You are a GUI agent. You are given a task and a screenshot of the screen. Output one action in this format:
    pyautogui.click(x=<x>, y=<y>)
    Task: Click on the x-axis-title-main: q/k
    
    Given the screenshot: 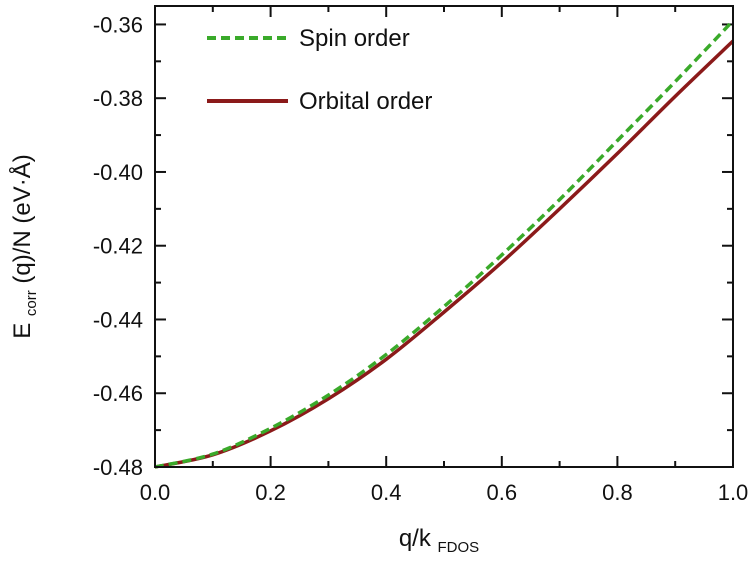 What is the action you would take?
    pyautogui.click(x=415, y=538)
    